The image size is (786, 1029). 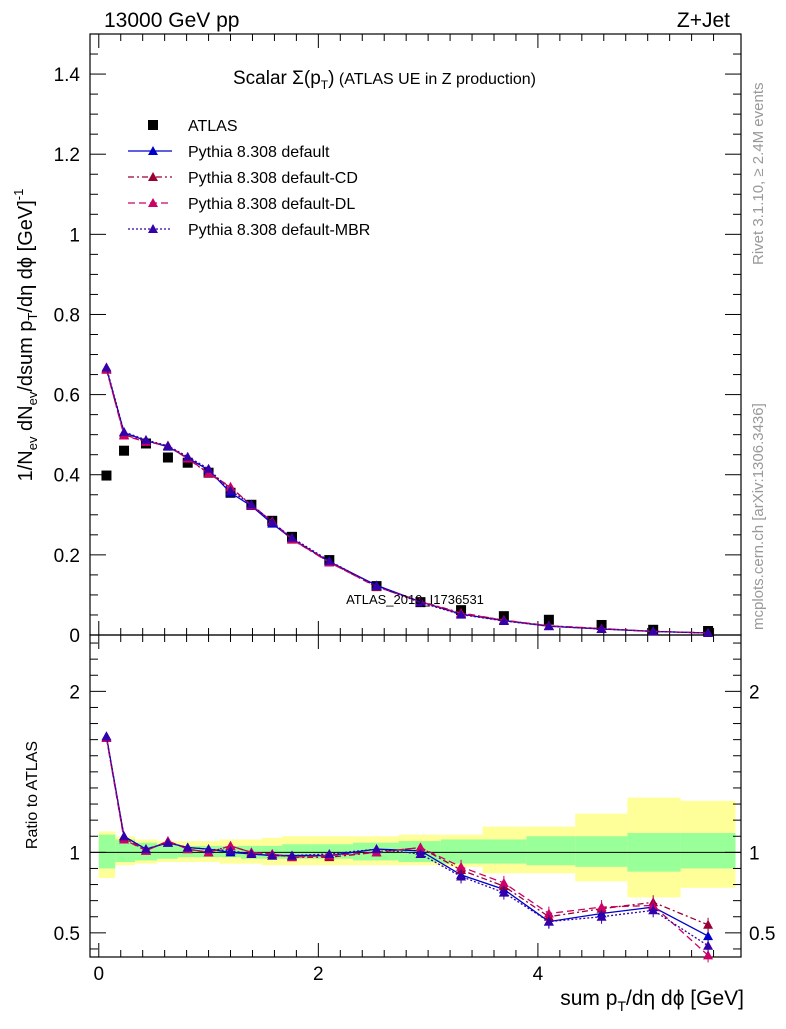 I want to click on y-tick-label: 0.5, so click(x=67, y=934).